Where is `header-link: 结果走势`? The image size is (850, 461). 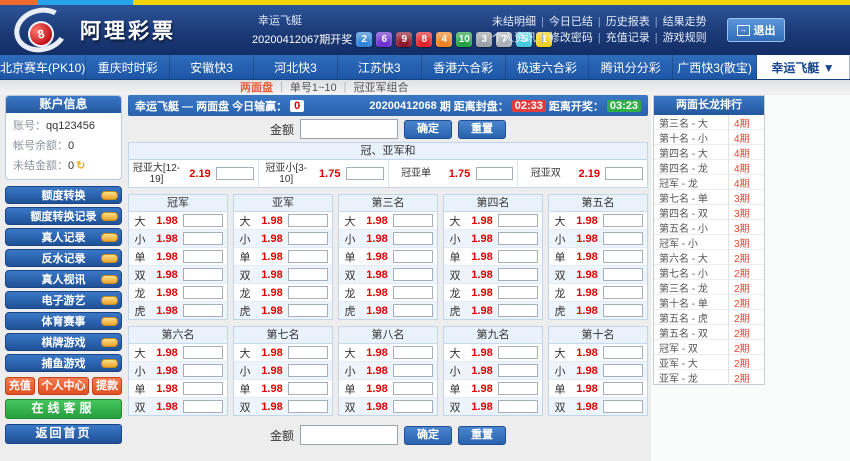
header-link: 结果走势 is located at coordinates (684, 22).